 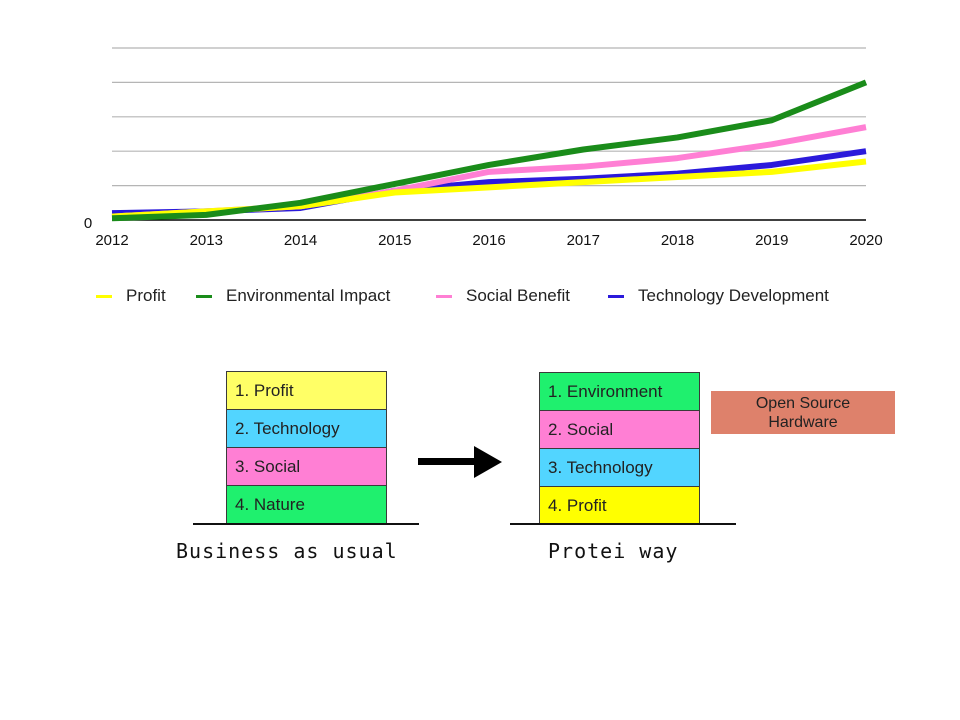 What do you see at coordinates (489, 182) in the screenshot?
I see `series-line-technology-development` at bounding box center [489, 182].